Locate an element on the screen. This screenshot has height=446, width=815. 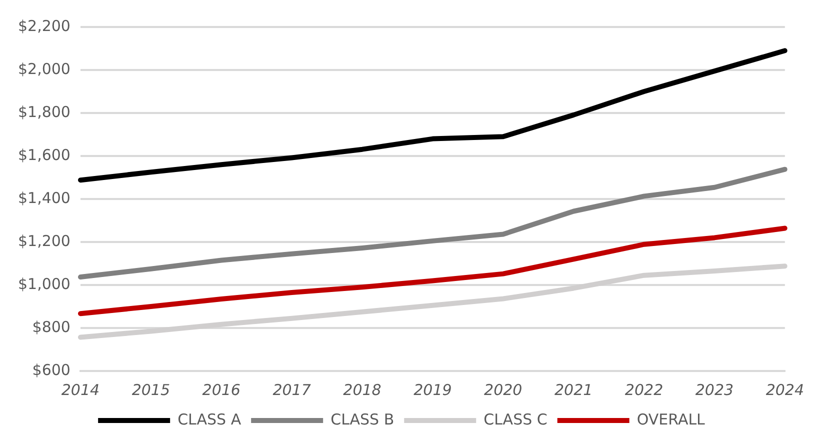
legend-label: CLASS C is located at coordinates (516, 419).